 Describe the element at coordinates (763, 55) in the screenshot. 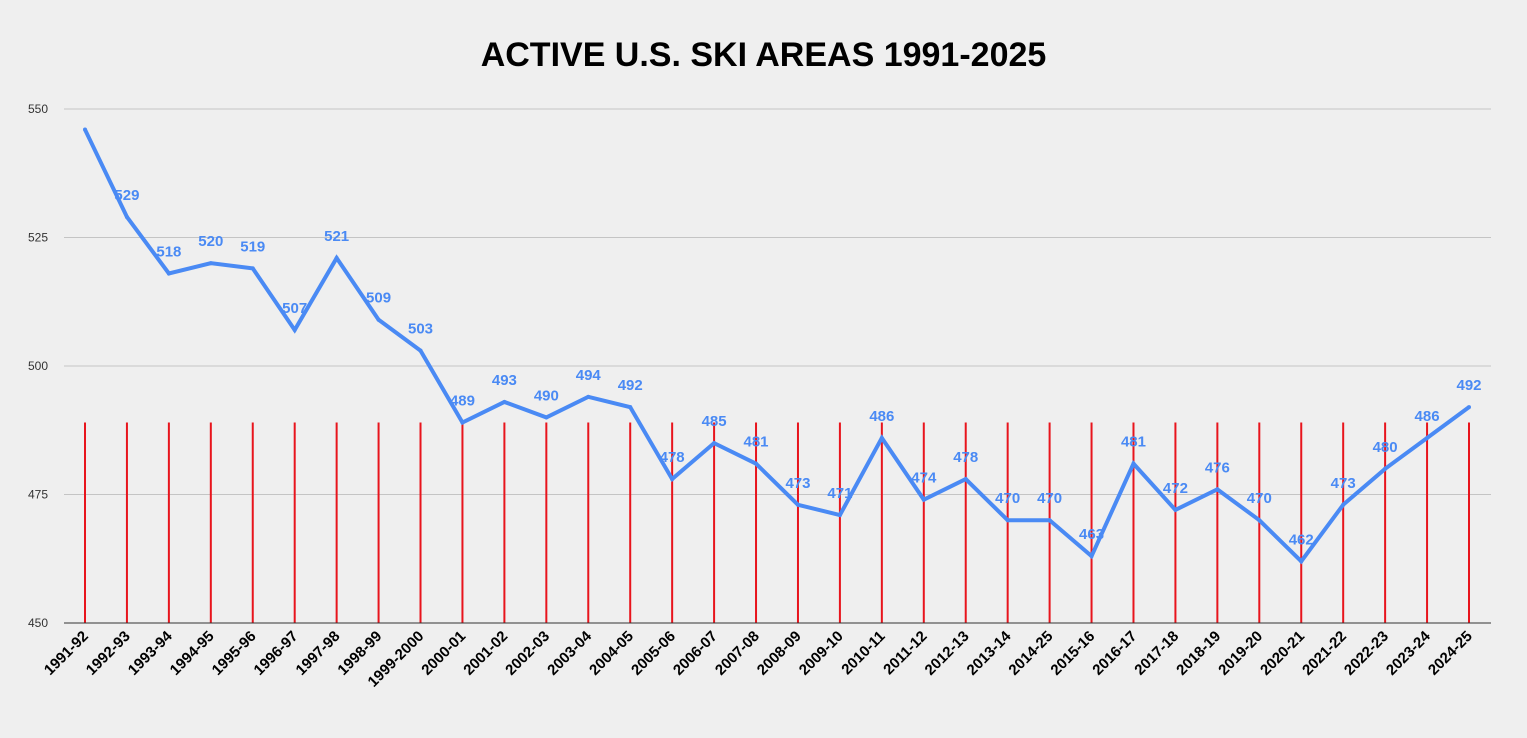

I see `chart-title: ACTIVE U.S. SKI AREAS 1991-2025` at that location.